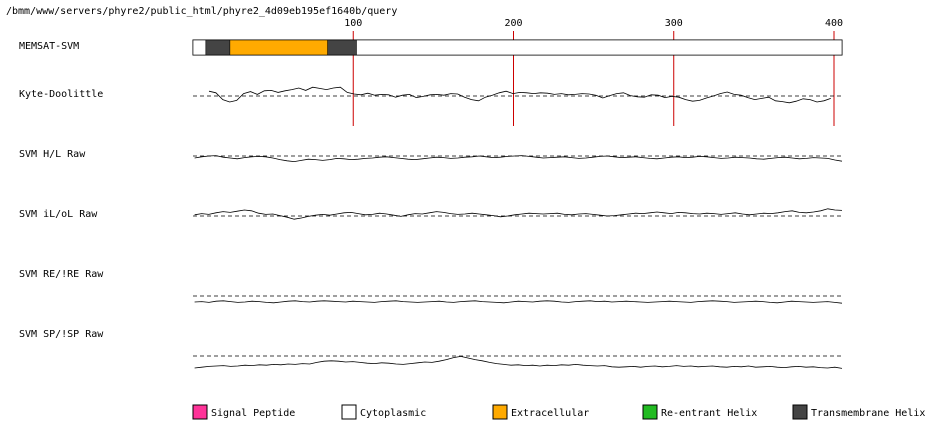 Image resolution: width=950 pixels, height=435 pixels. I want to click on track-label: SVM H/L Raw, so click(52, 154).